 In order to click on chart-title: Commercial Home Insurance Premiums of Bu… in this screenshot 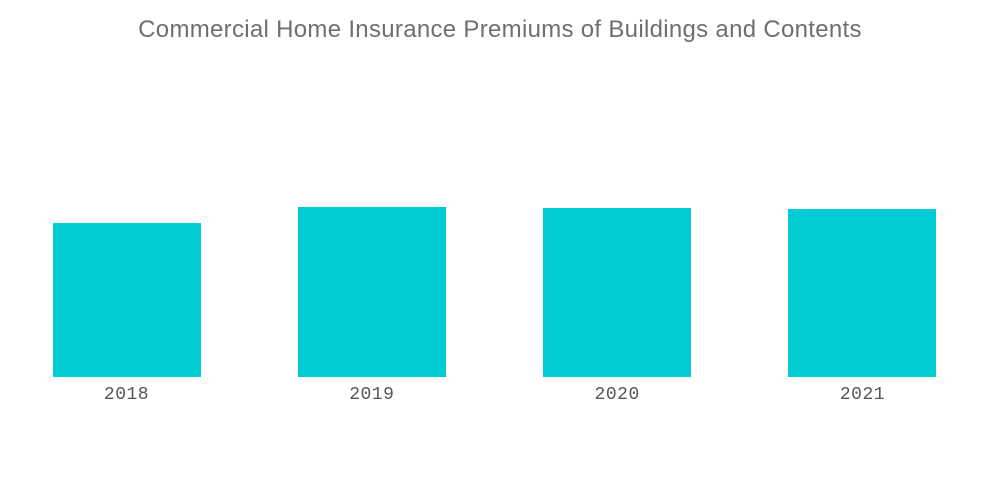, I will do `click(500, 29)`.